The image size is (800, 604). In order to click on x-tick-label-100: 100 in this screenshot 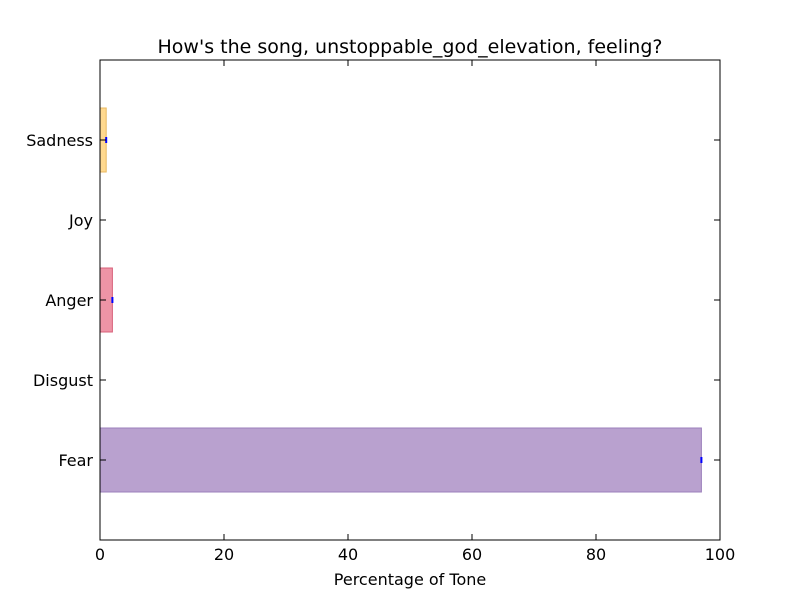, I will do `click(720, 554)`.